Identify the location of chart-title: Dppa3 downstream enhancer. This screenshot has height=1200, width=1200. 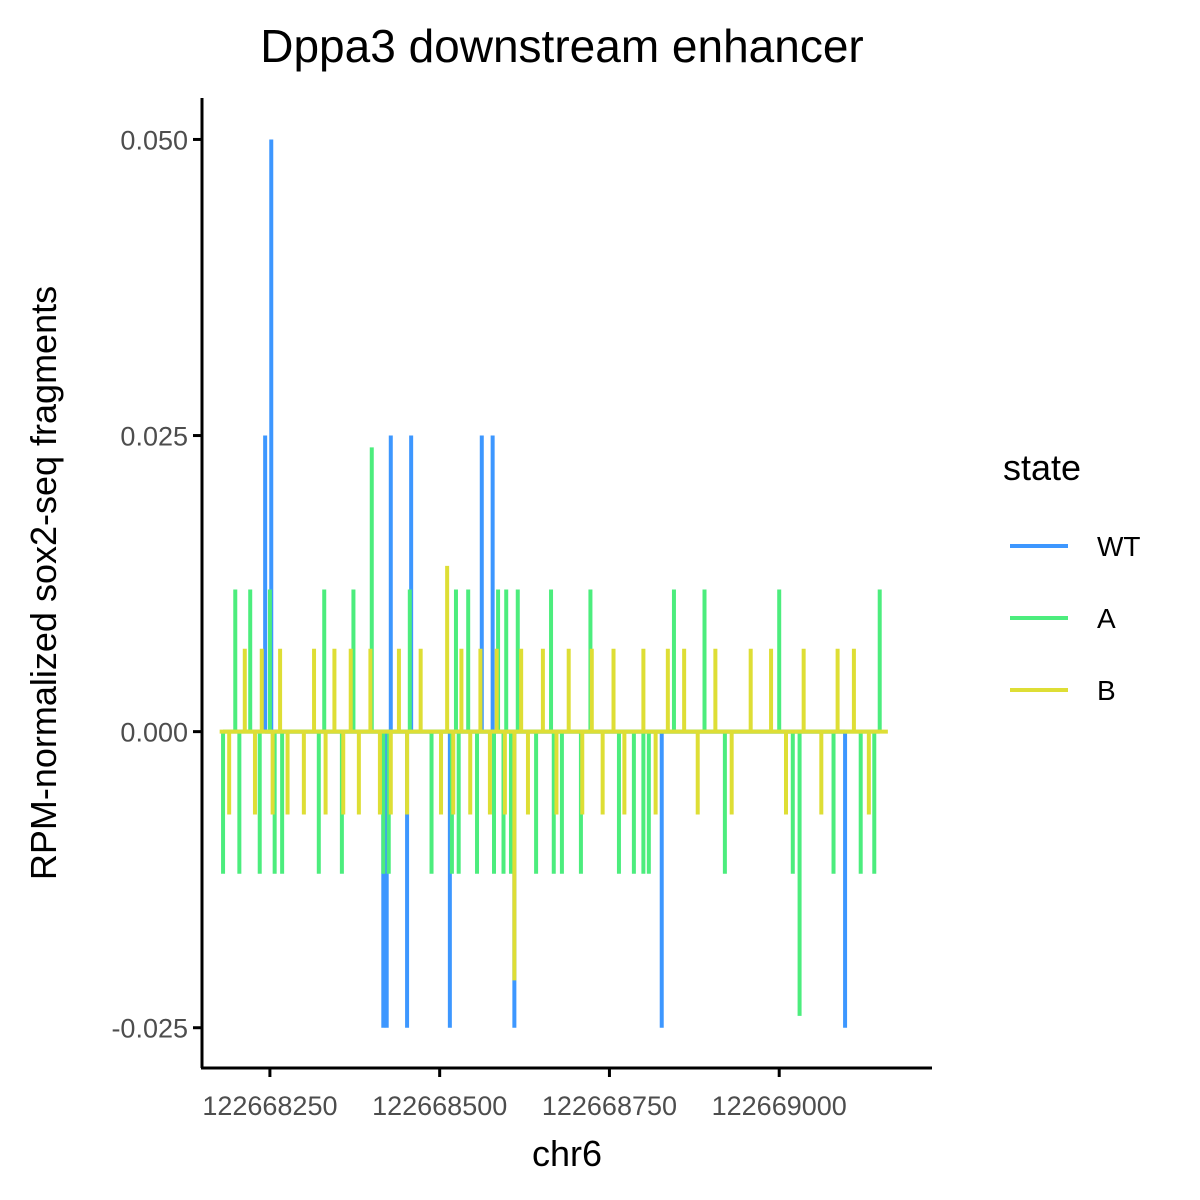
(561, 46).